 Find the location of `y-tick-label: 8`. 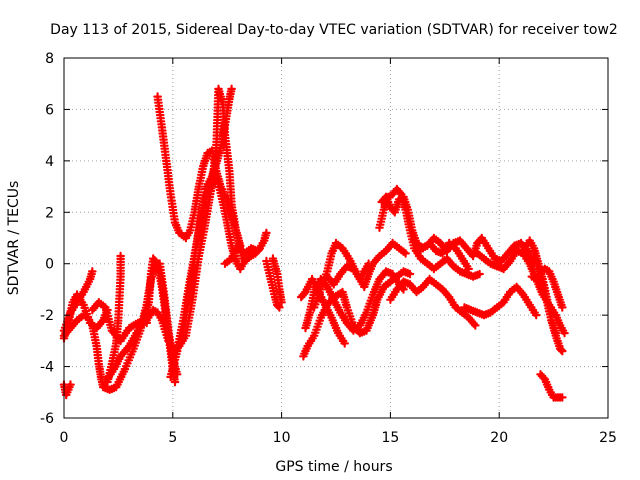

y-tick-label: 8 is located at coordinates (49, 59).